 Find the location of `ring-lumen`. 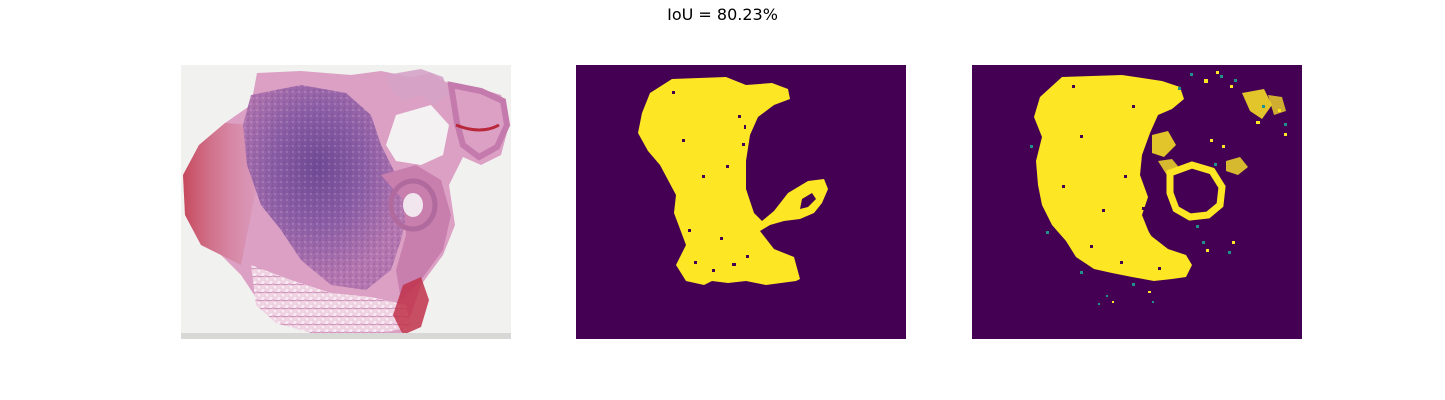

ring-lumen is located at coordinates (413, 205).